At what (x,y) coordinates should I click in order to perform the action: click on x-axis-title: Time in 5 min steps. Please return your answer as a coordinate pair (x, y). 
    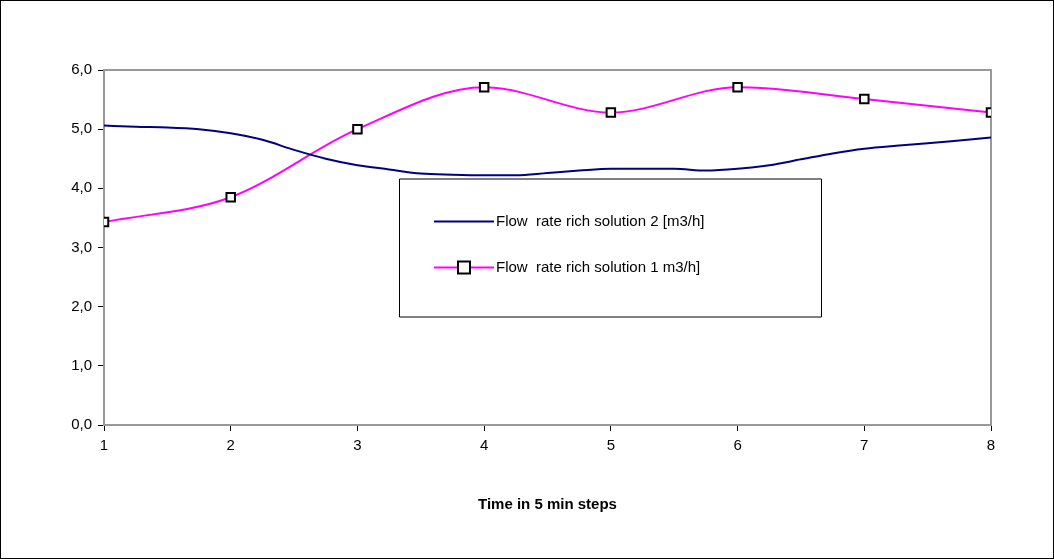
    Looking at the image, I should click on (547, 504).